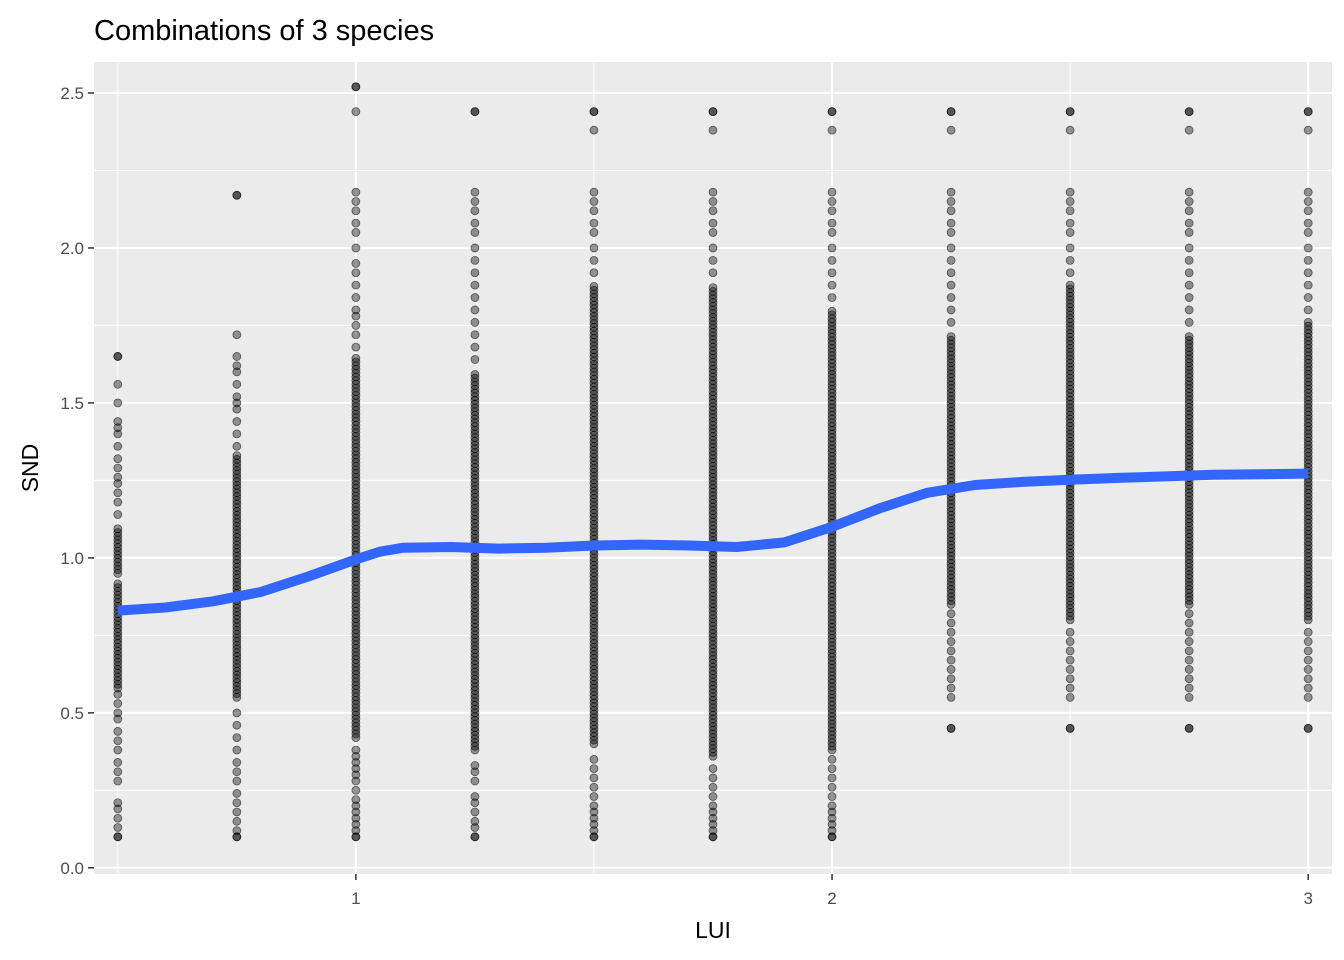 Image resolution: width=1344 pixels, height=960 pixels. What do you see at coordinates (77, 481) in the screenshot?
I see `y-axis: 0.0 0.5 1.0 1.5 2.0 2.5` at bounding box center [77, 481].